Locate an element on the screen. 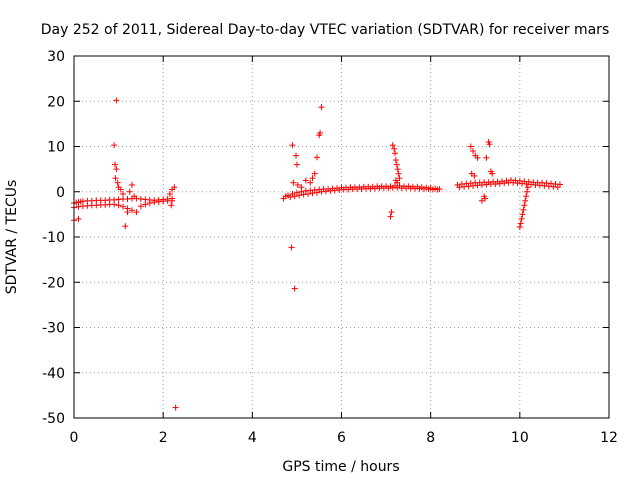 Image resolution: width=640 pixels, height=480 pixels. x-tick-label: 10 is located at coordinates (520, 438).